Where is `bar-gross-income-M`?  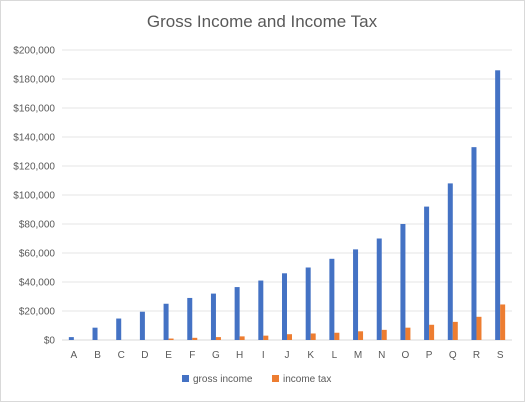 bar-gross-income-M is located at coordinates (356, 294).